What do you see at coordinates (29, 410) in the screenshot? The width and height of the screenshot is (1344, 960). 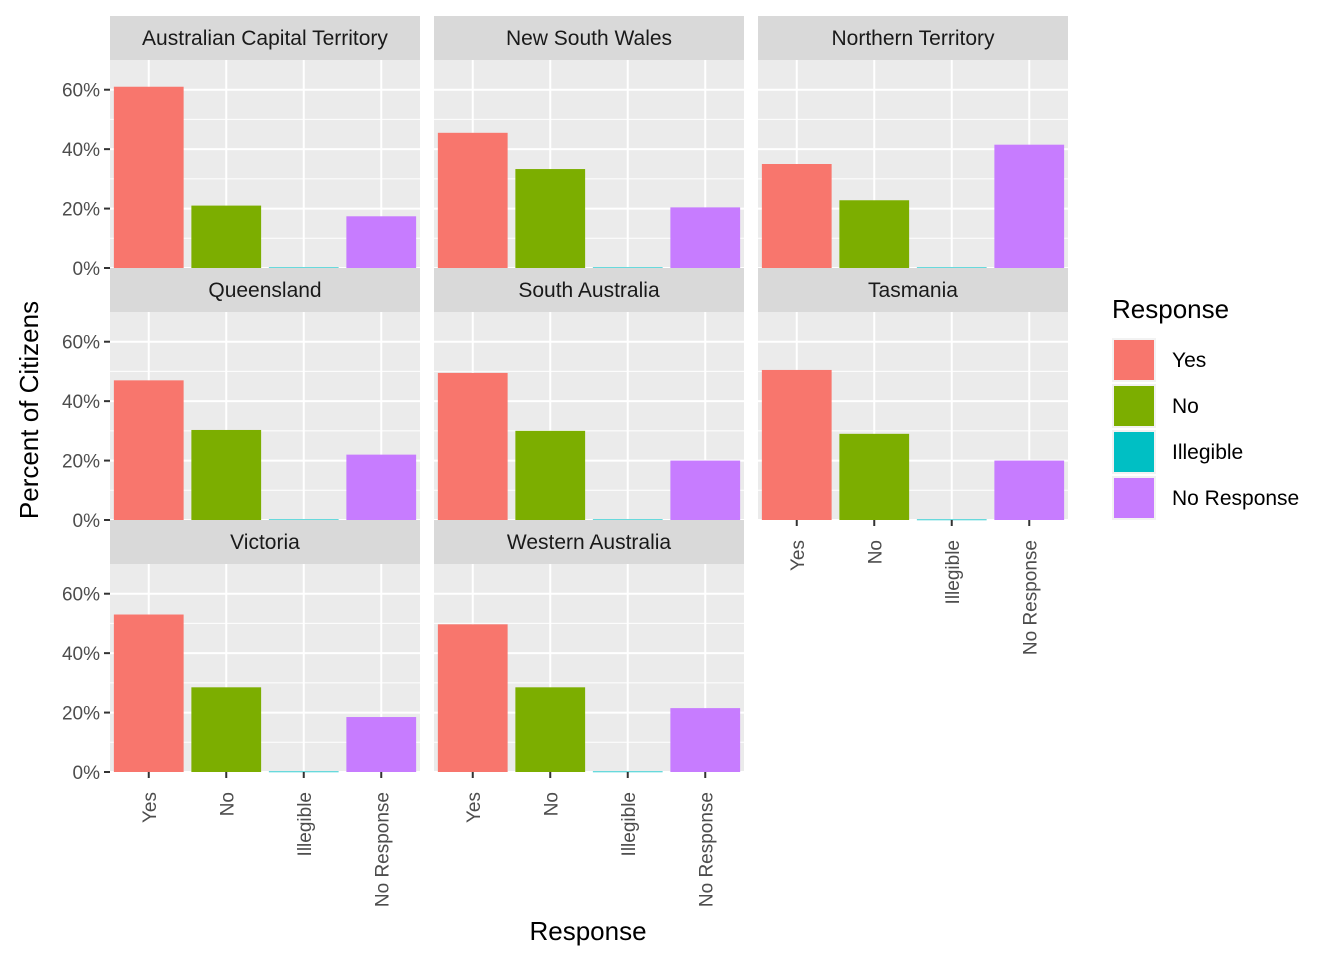 I see `y-axis-title: Percent of Citizens` at bounding box center [29, 410].